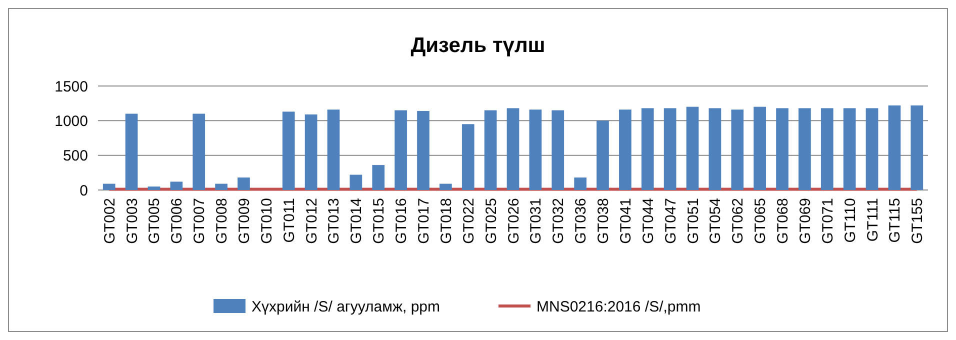 The height and width of the screenshot is (340, 956). Describe the element at coordinates (715, 221) in the screenshot. I see `x-tick-label: GT054` at that location.